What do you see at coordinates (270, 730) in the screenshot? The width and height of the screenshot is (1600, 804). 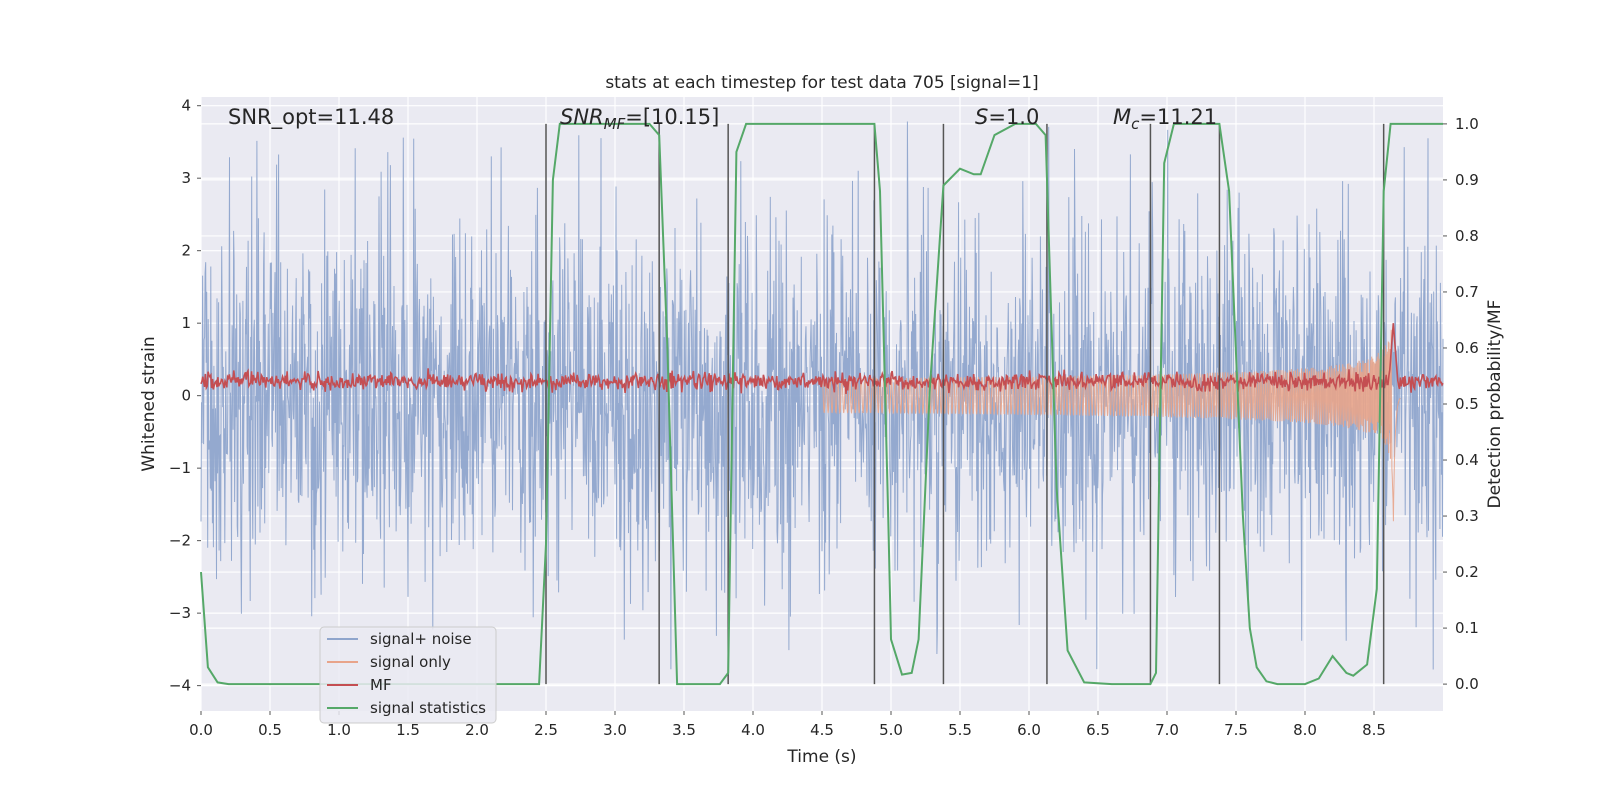 I see `x-tick-label: 0.5` at bounding box center [270, 730].